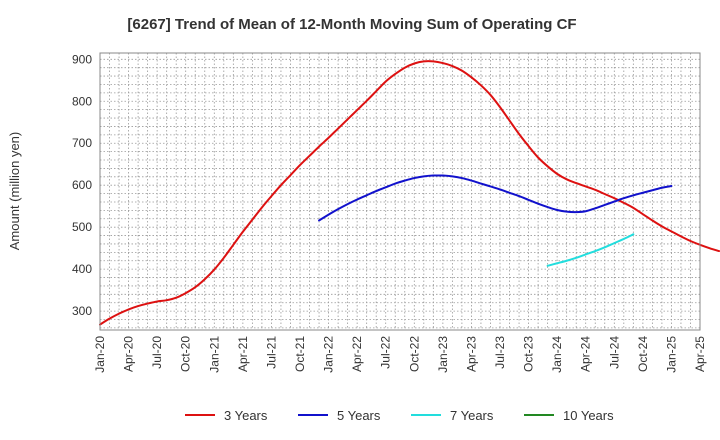  Describe the element at coordinates (82, 59) in the screenshot. I see `y-tick-label: 900` at that location.